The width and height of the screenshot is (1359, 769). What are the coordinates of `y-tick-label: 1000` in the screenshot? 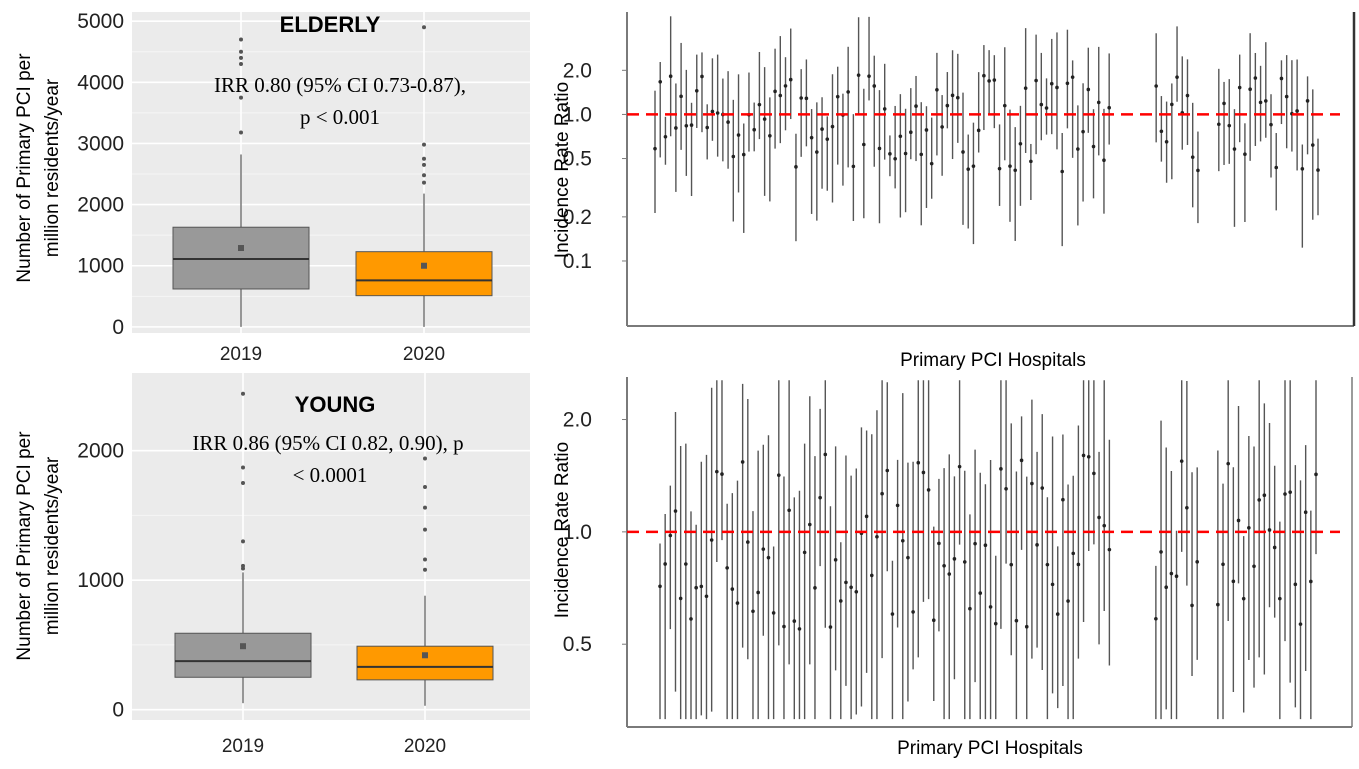 It's located at (100, 580).